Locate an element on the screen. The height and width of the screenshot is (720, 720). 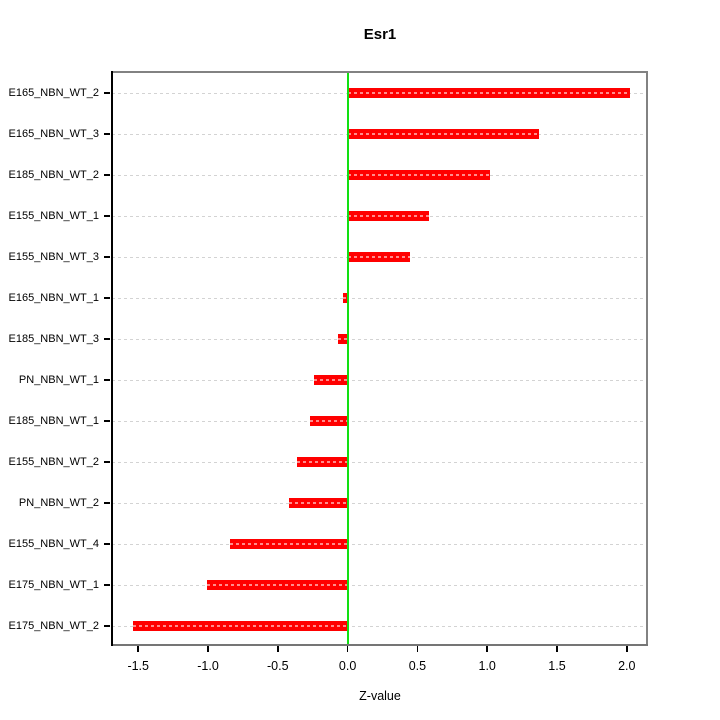
y-axis-category-label: E155_NBN_WT_3 is located at coordinates (54, 257).